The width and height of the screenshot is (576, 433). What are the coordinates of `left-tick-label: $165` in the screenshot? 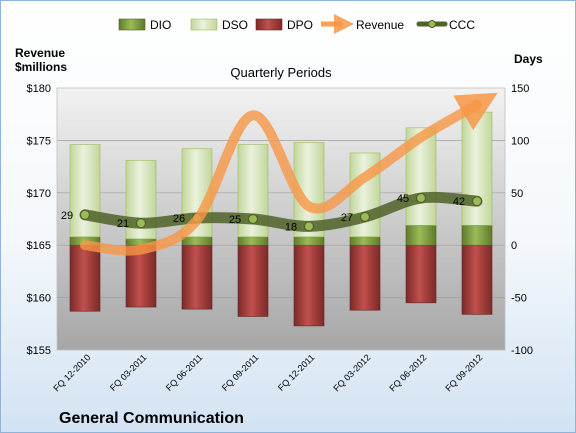 It's located at (39, 246).